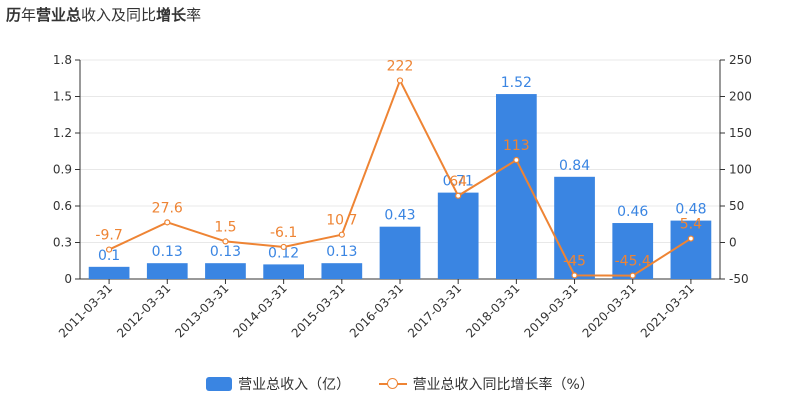 The width and height of the screenshot is (800, 400). What do you see at coordinates (85, 310) in the screenshot?
I see `x-tick-label: 2011-03-31` at bounding box center [85, 310].